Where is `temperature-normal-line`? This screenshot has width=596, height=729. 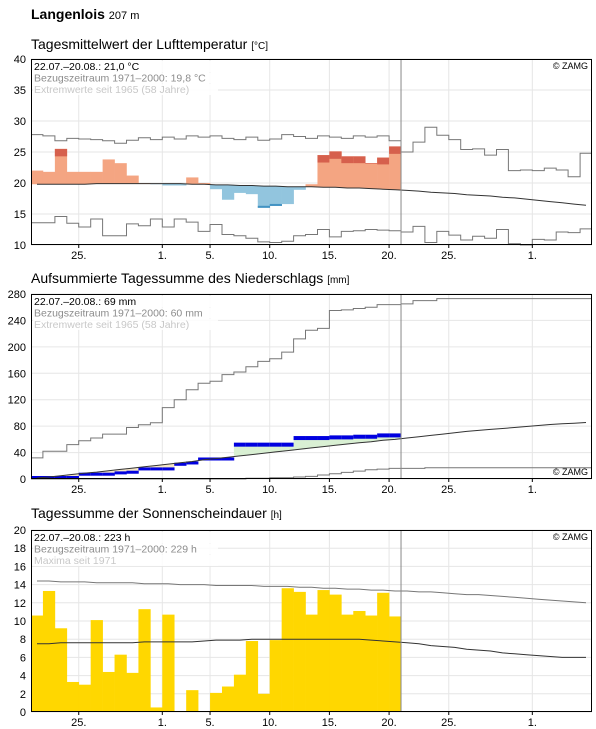 temperature-normal-line is located at coordinates (312, 194).